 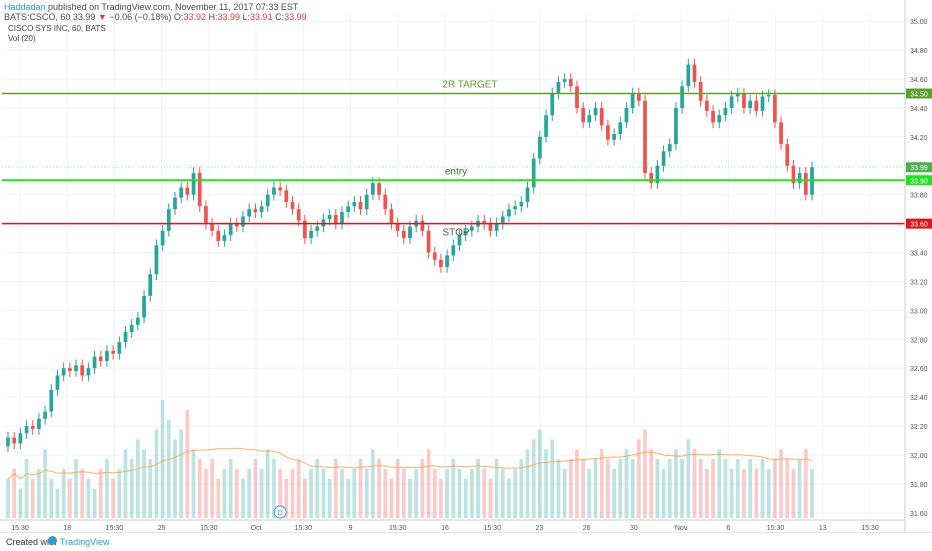 I want to click on low-value: 33.91, so click(x=261, y=17).